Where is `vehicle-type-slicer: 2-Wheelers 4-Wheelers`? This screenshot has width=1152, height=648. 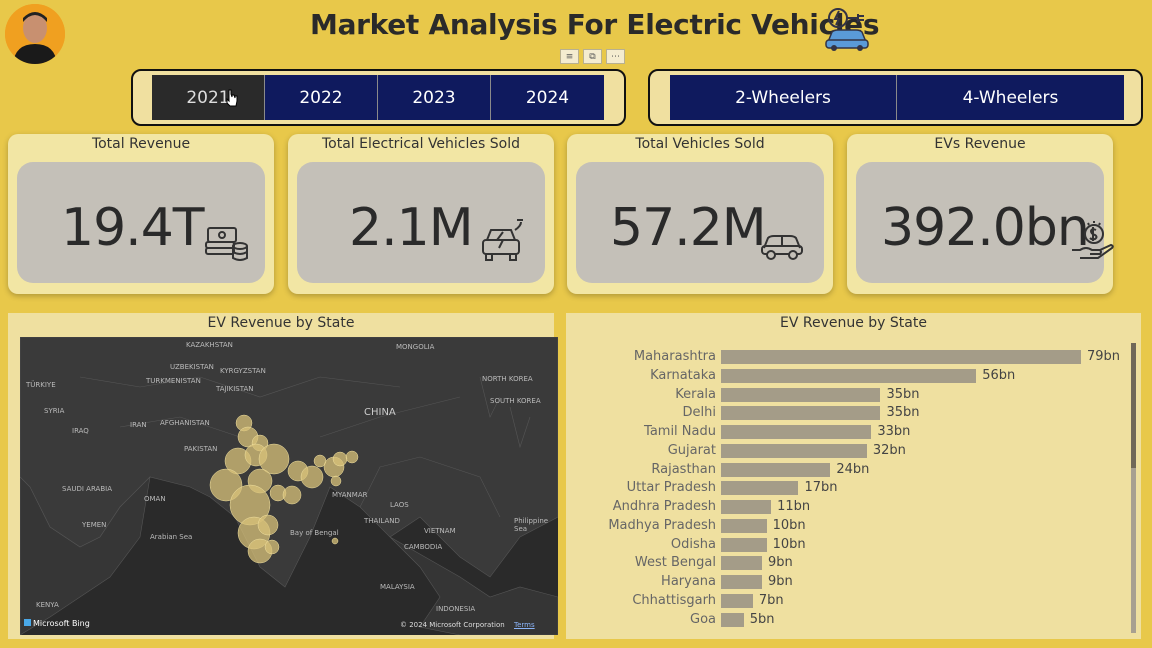 vehicle-type-slicer: 2-Wheelers 4-Wheelers is located at coordinates (895, 97).